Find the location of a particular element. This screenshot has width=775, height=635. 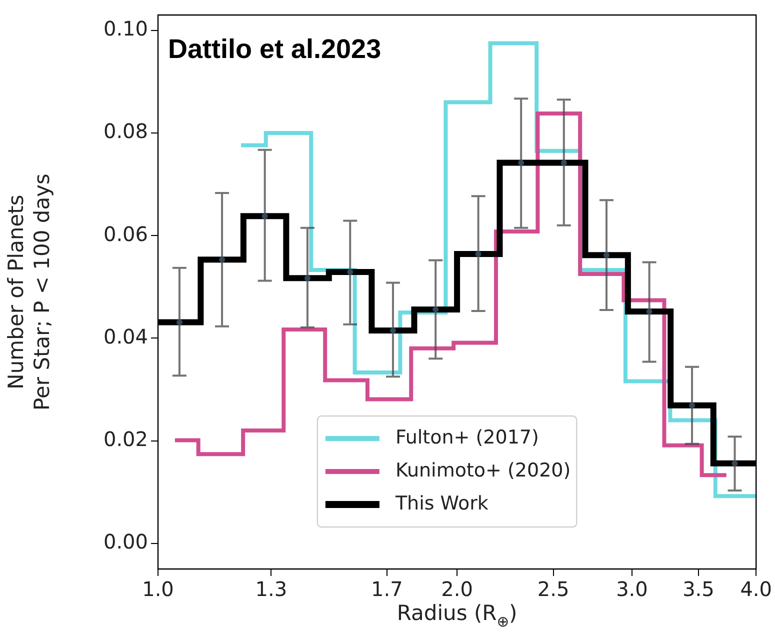

x-tick-label: 1.7 is located at coordinates (387, 589).